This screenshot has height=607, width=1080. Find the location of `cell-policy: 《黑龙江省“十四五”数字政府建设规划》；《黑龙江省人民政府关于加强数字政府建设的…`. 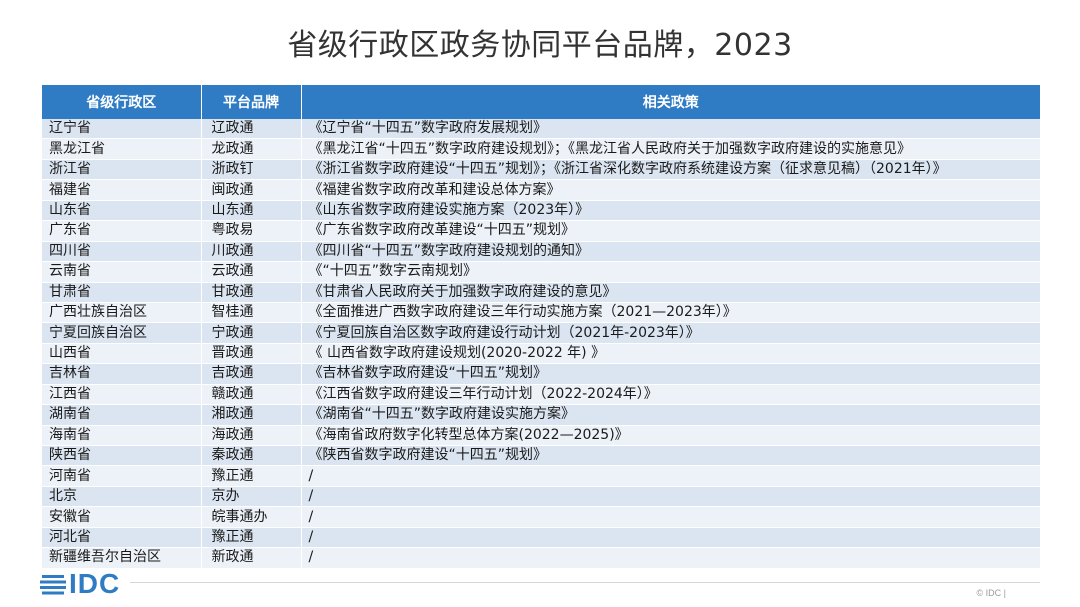

cell-policy: 《黑龙江省“十四五”数字政府建设规划》；《黑龙江省人民政府关于加强数字政府建设的… is located at coordinates (671, 149).